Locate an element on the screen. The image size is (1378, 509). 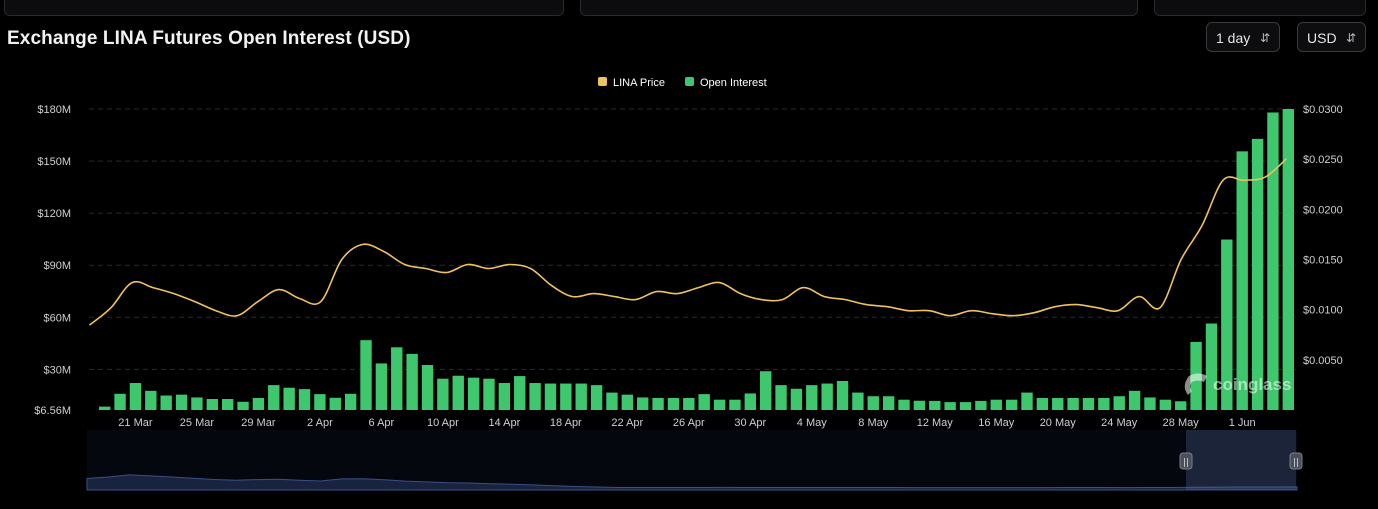
x-tick-label: 6 Apr is located at coordinates (382, 423).